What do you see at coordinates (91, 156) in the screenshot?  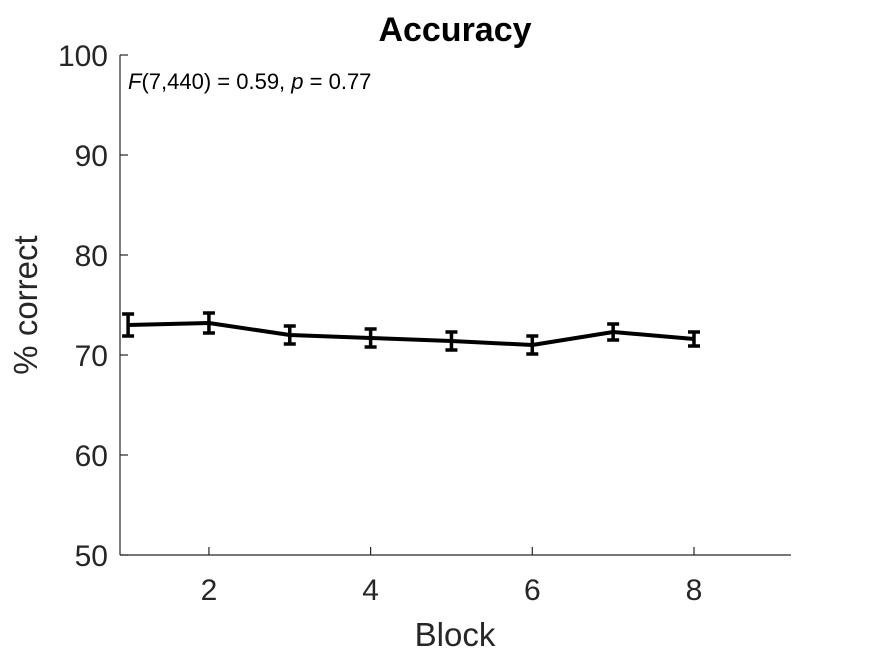 I see `y-tick-label: 90` at bounding box center [91, 156].